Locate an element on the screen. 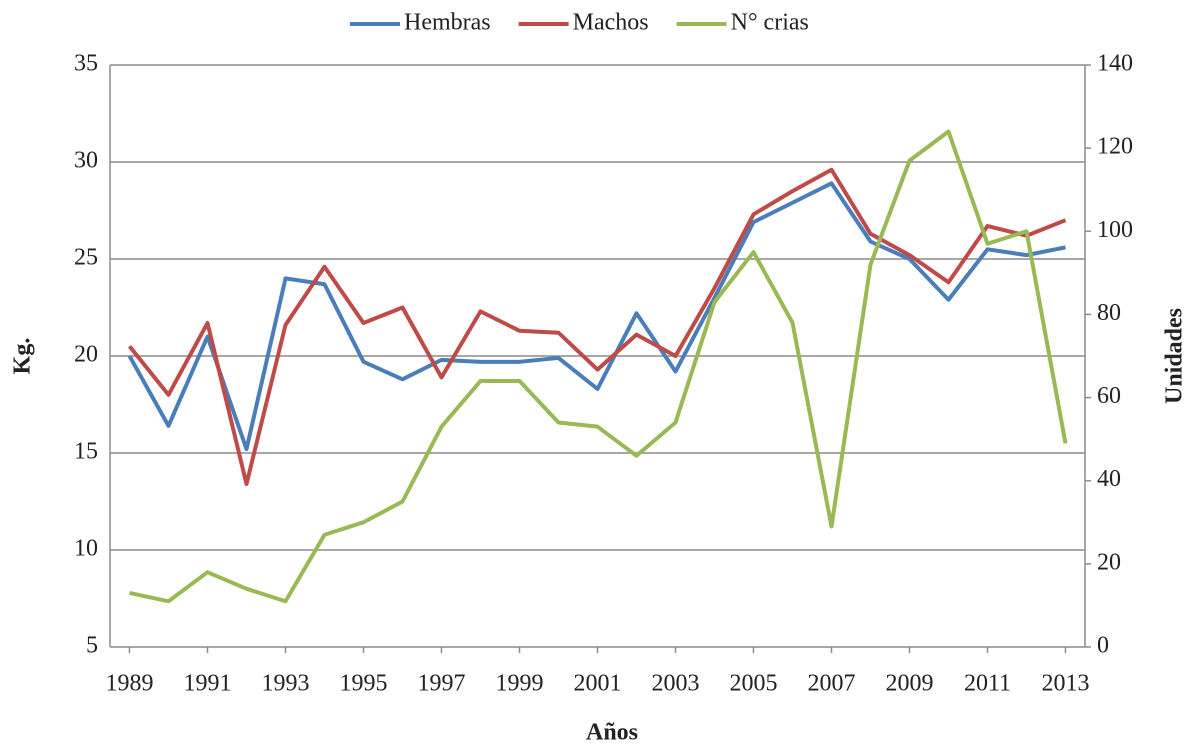 This screenshot has height=749, width=1195. x-tick-label: 1999 is located at coordinates (520, 684).